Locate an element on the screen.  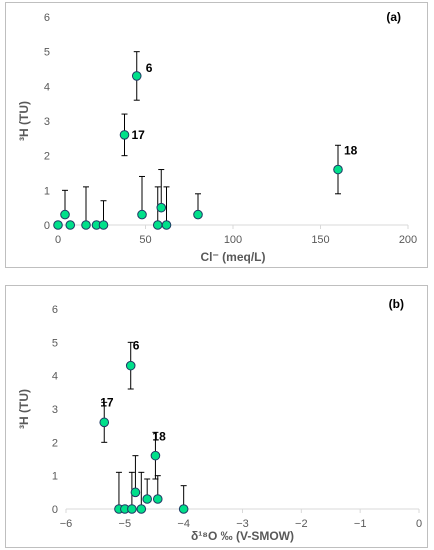
x-tick-label: 100 is located at coordinates (233, 240).